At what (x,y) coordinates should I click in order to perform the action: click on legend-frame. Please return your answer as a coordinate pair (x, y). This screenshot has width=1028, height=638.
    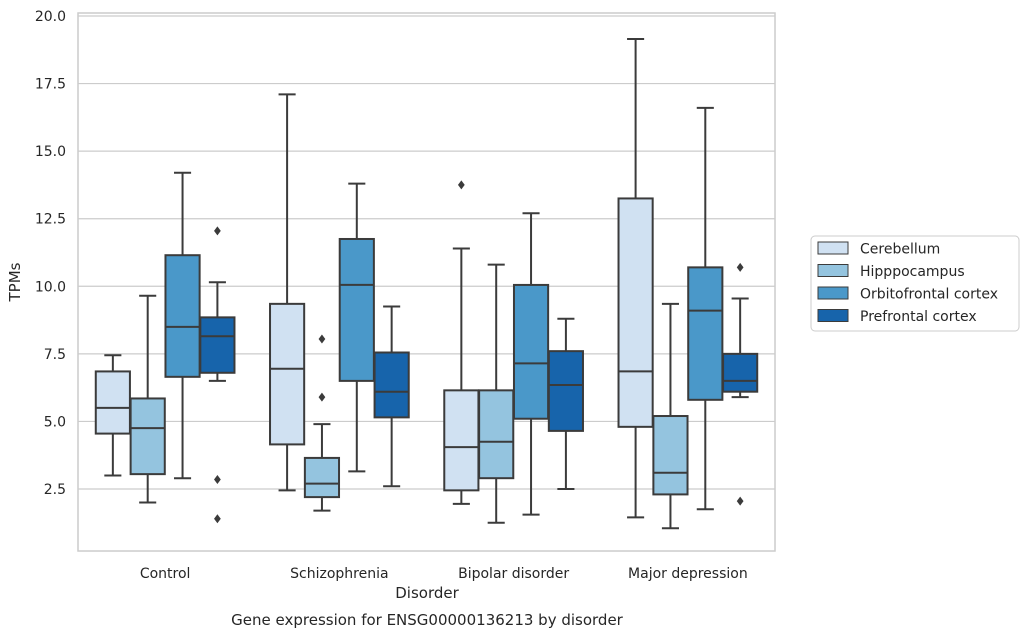
    Looking at the image, I should click on (915, 283).